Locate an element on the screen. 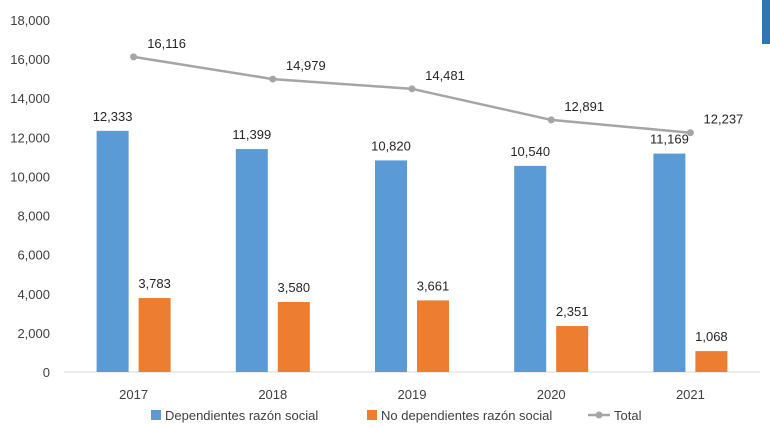  x-tick-label: 2018 is located at coordinates (272, 394).